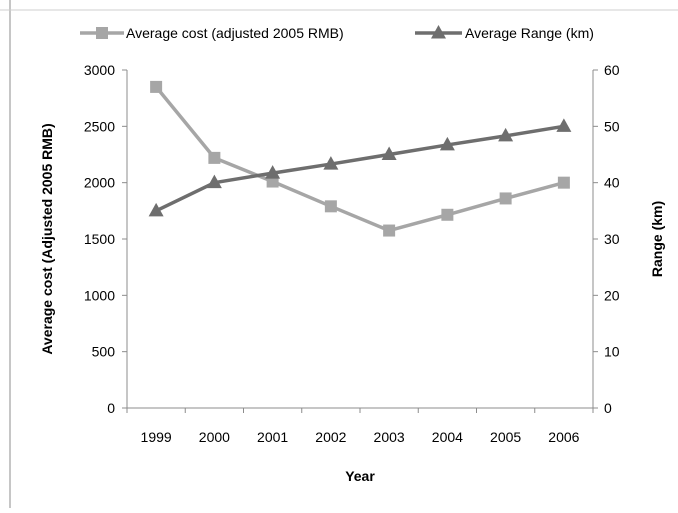  I want to click on y-tick-label-right: 50, so click(612, 126).